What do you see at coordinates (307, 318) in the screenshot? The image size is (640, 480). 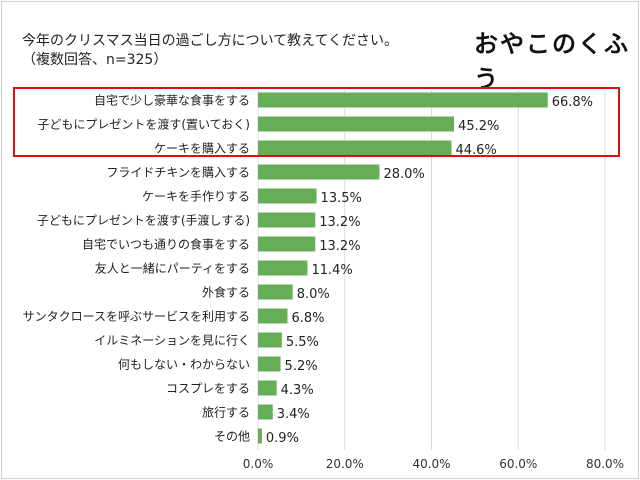 I see `data-label: 6.8%` at bounding box center [307, 318].